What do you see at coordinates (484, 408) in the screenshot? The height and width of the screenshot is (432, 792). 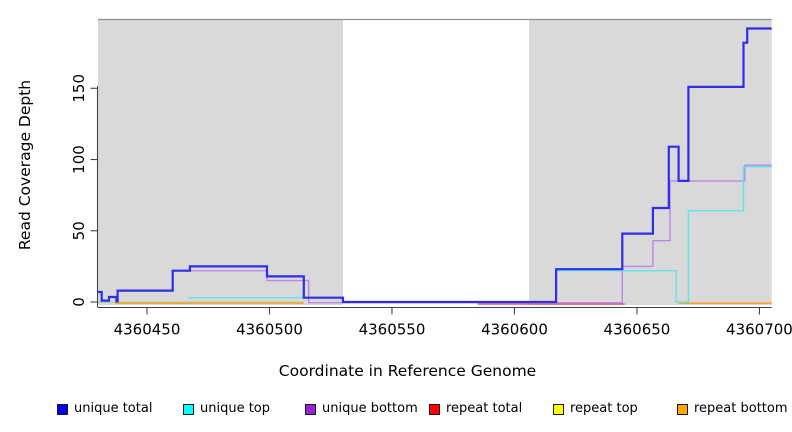 I see `legend-label: repeat total` at bounding box center [484, 408].